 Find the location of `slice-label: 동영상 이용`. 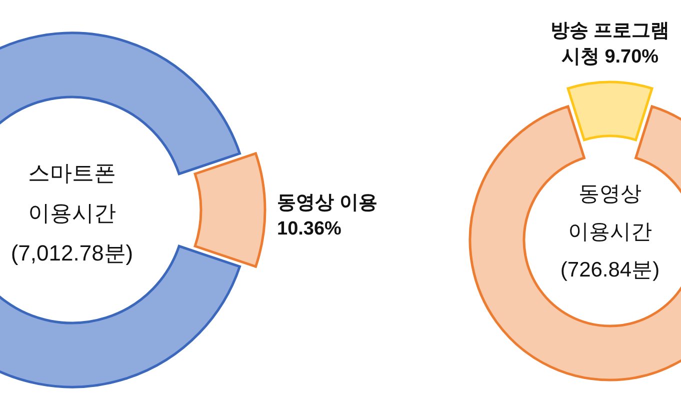

slice-label: 동영상 이용 is located at coordinates (327, 203).